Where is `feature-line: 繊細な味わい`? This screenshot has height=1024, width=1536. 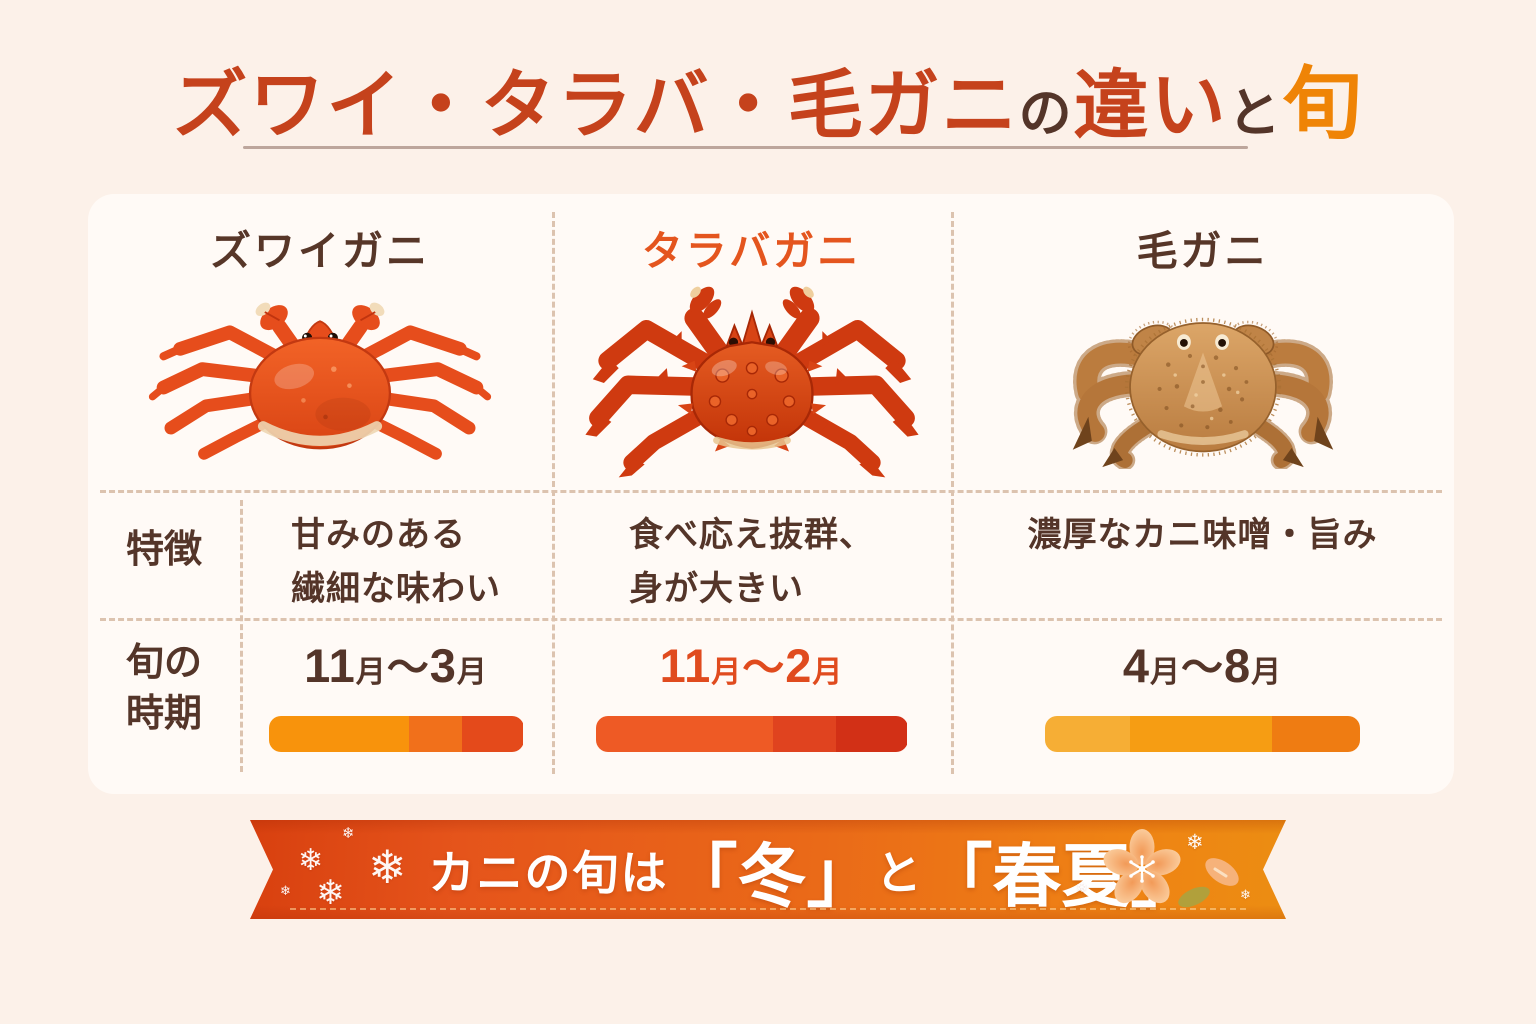
feature-line: 繊細な味わい is located at coordinates (396, 589).